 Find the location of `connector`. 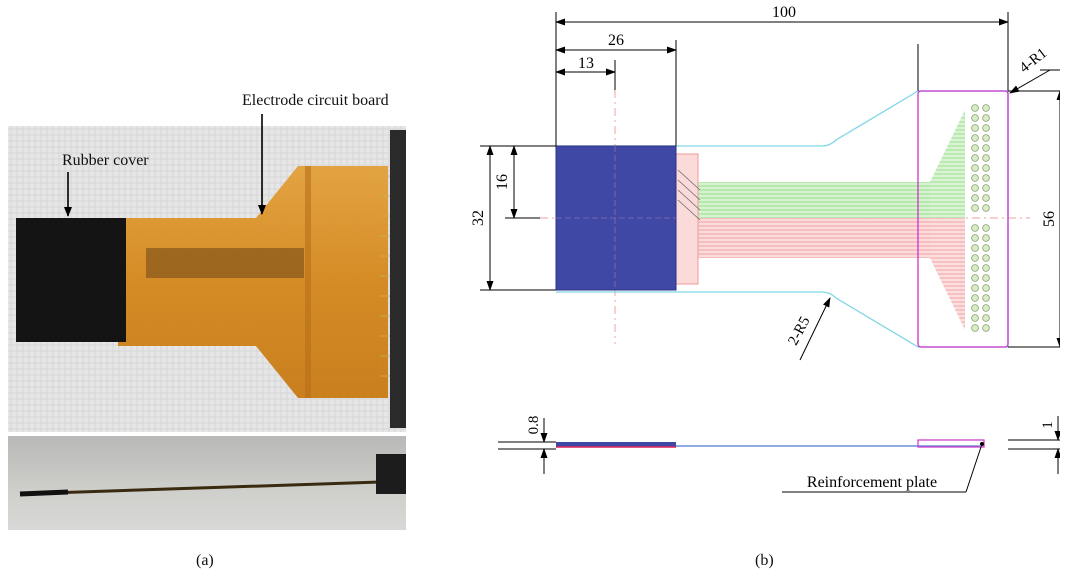

connector is located at coordinates (398, 279).